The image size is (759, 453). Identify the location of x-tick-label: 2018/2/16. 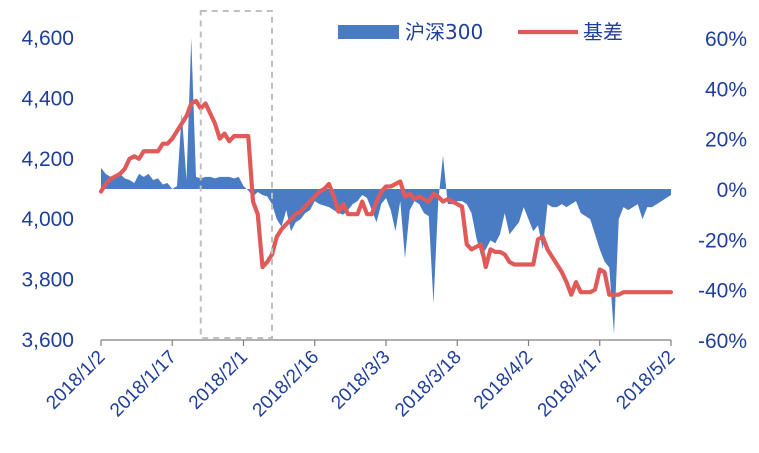
(286, 384).